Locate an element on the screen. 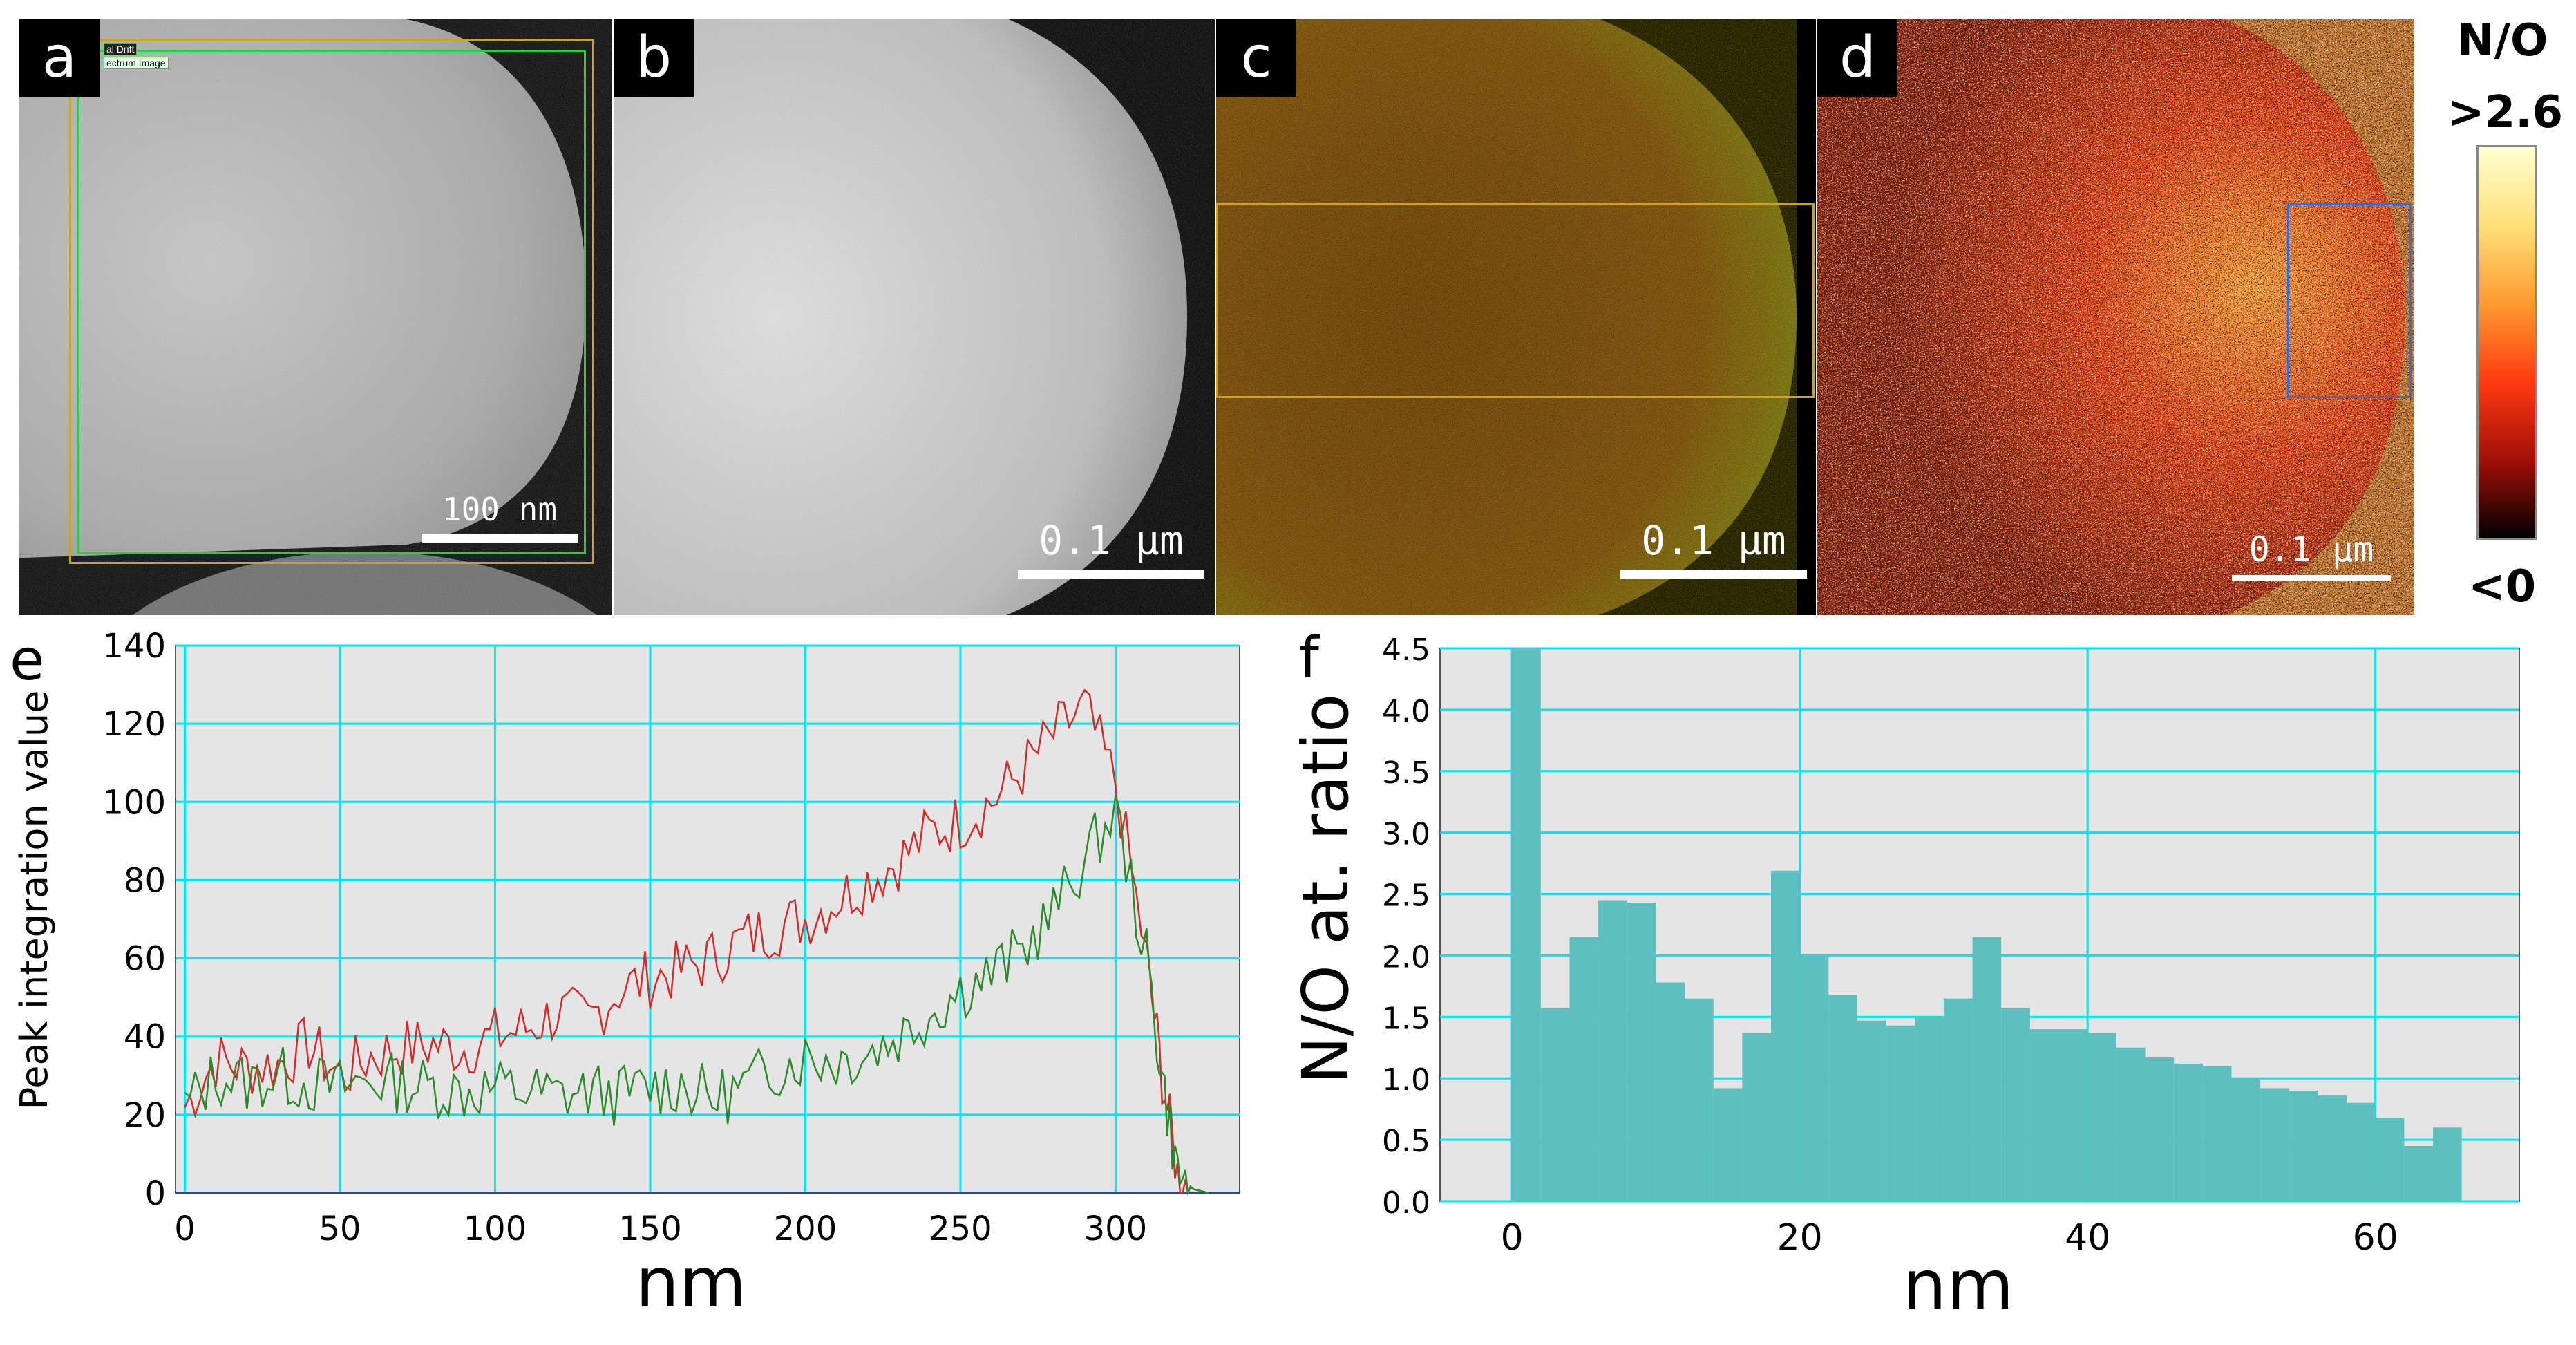 This screenshot has height=1345, width=2576. chart-e-xtick-label: 250 is located at coordinates (960, 1229).